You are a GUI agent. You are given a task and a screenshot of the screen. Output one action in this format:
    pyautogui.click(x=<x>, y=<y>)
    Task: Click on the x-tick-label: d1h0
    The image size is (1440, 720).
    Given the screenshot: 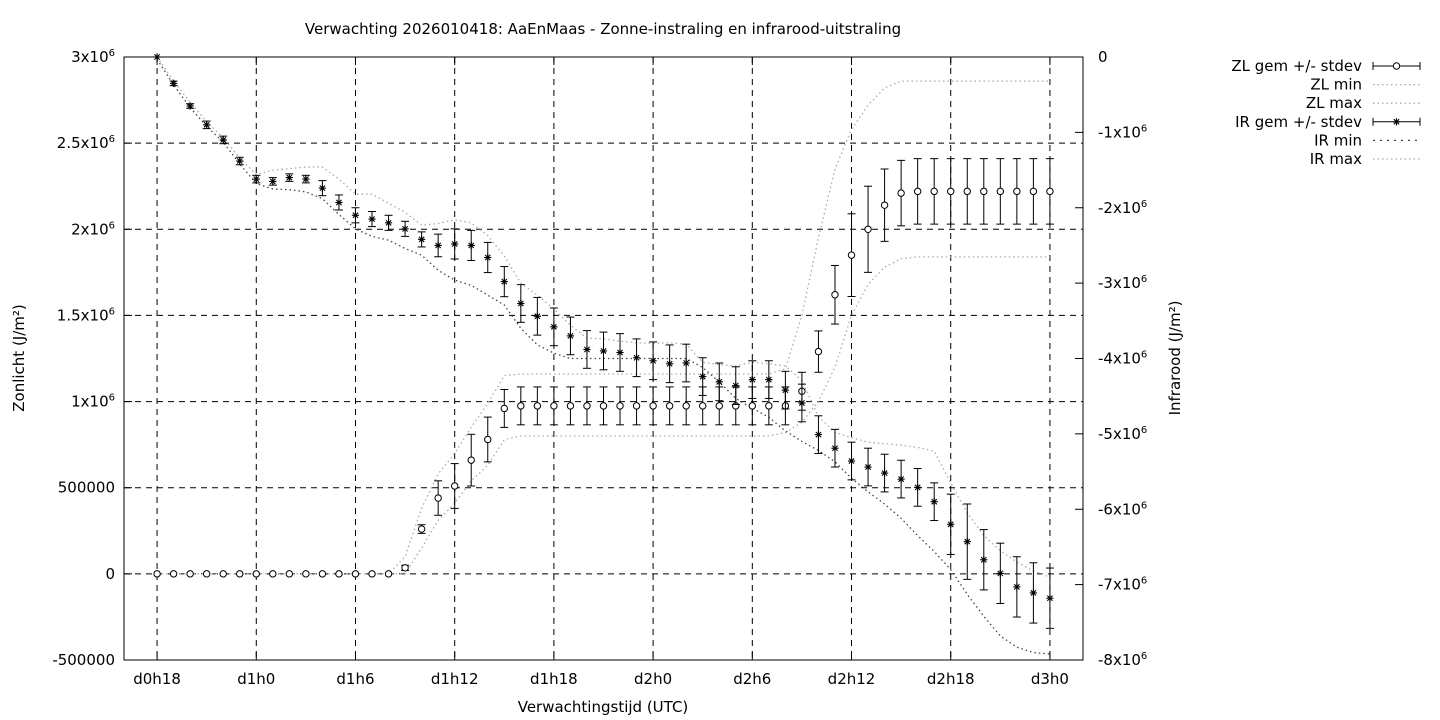 What is the action you would take?
    pyautogui.click(x=256, y=679)
    